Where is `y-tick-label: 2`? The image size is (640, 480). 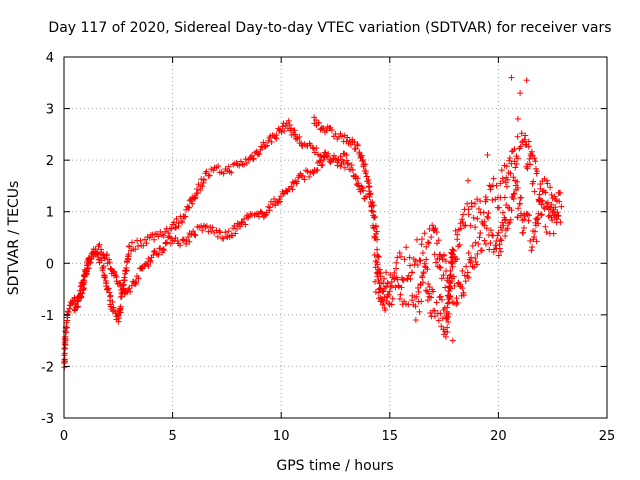
y-tick-label: 2 is located at coordinates (50, 161).